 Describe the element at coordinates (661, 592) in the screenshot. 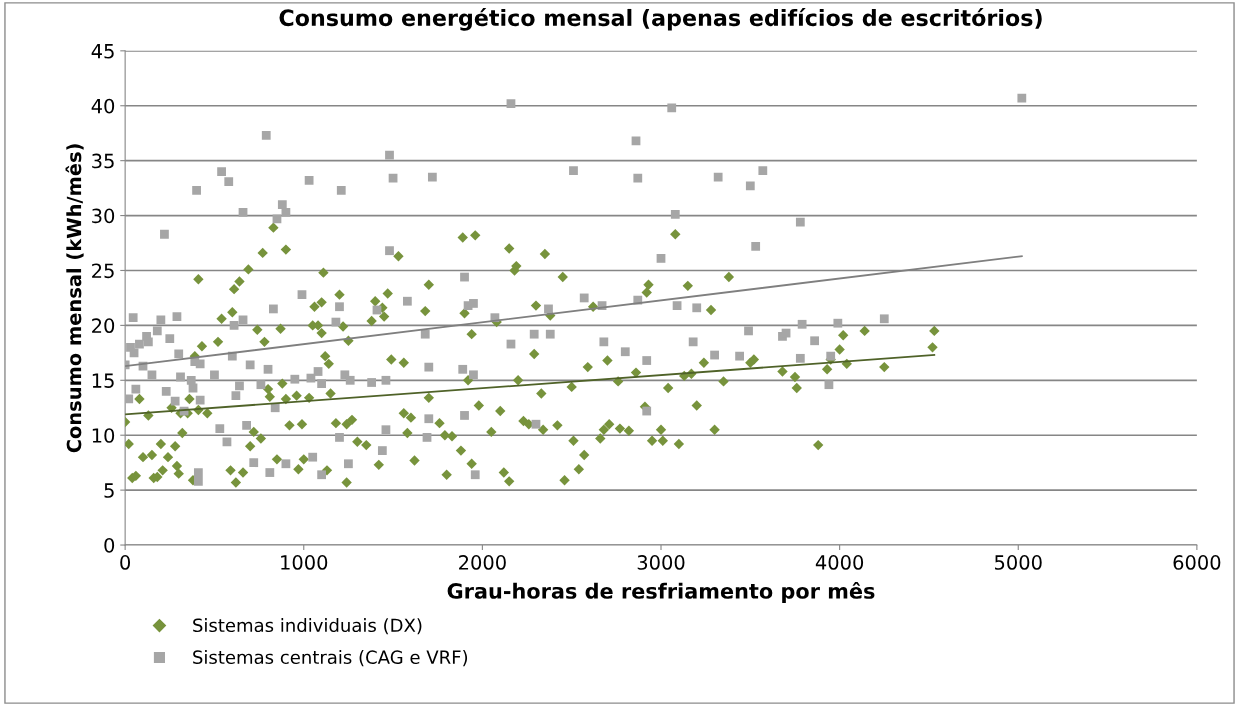

I see `x-axis-title: Grau-horas de resfriamento por mês` at that location.